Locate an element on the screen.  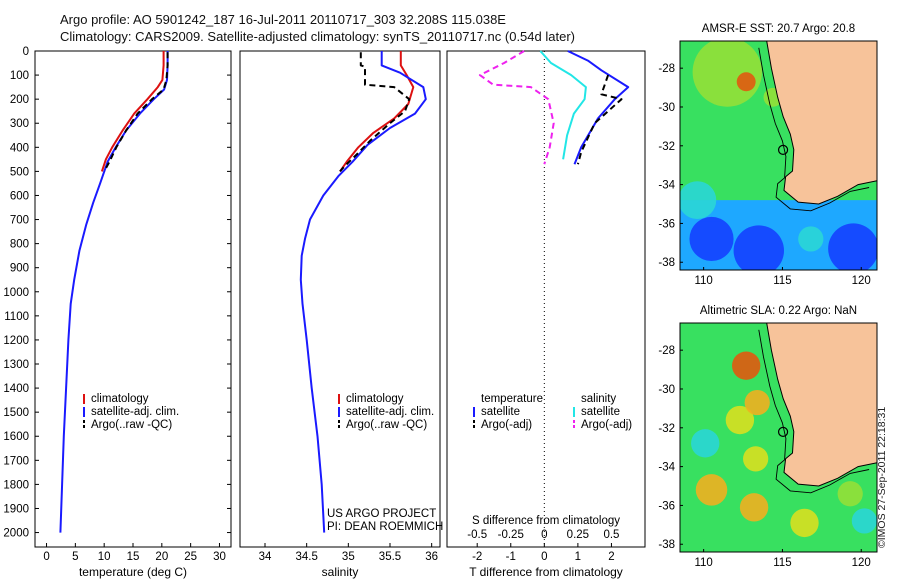
salinity-legend-label-1: satellite-adj. clim. is located at coordinates (390, 412).